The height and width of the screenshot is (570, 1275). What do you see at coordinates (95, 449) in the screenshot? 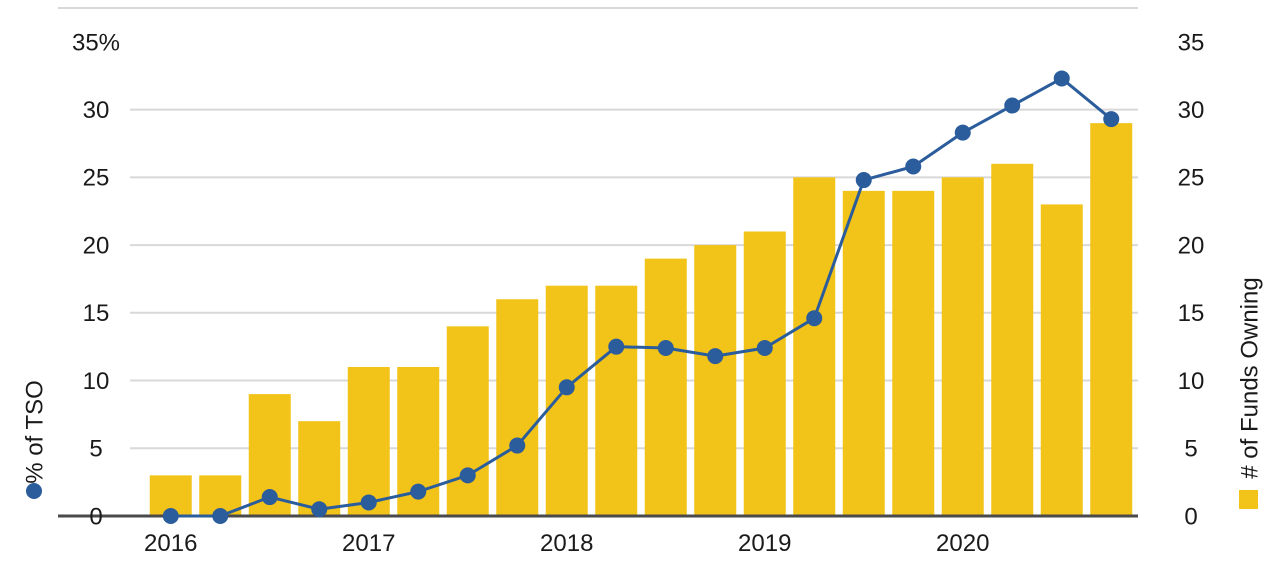
I see `left-axis-tick-label: 5` at bounding box center [95, 449].